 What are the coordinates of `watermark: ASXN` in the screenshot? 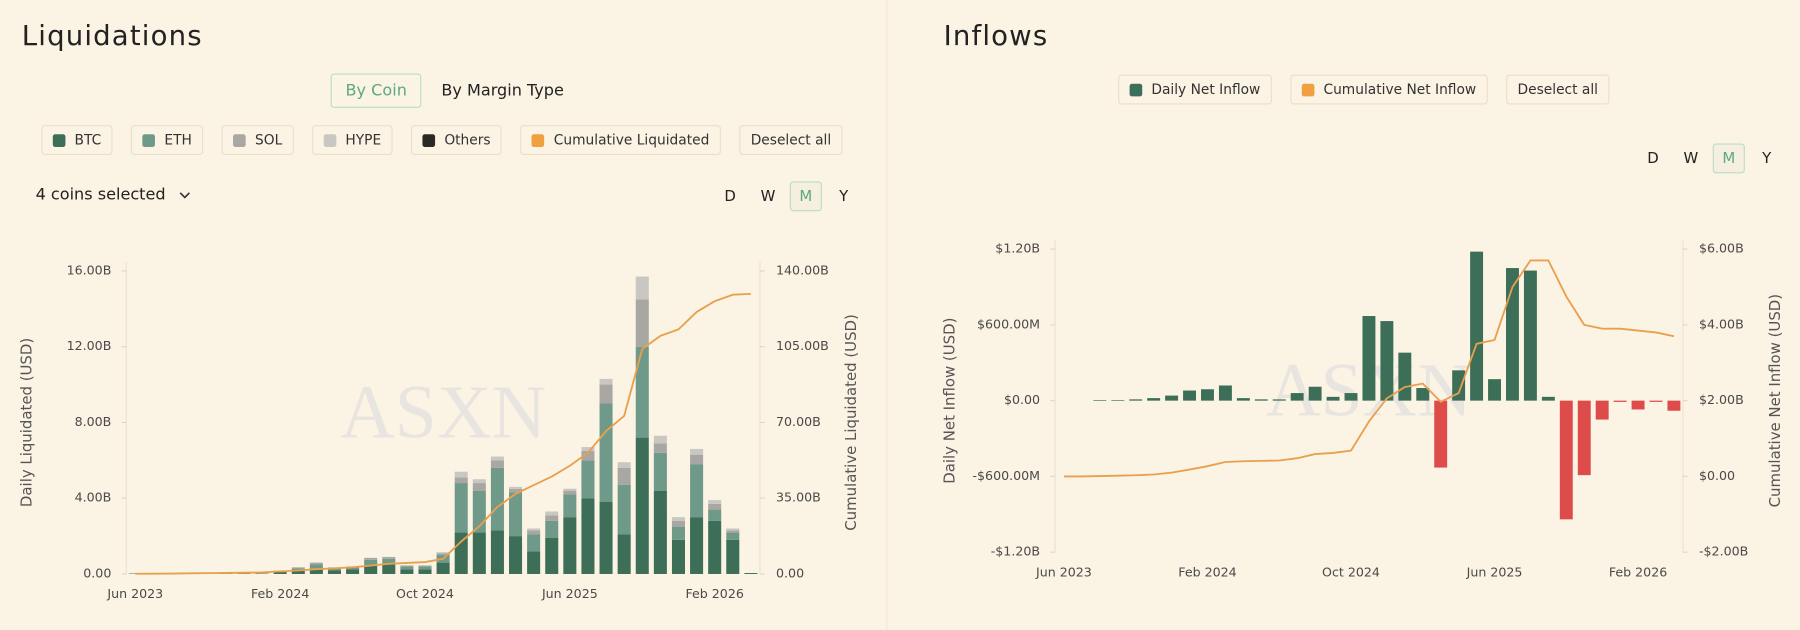 It's located at (443, 413).